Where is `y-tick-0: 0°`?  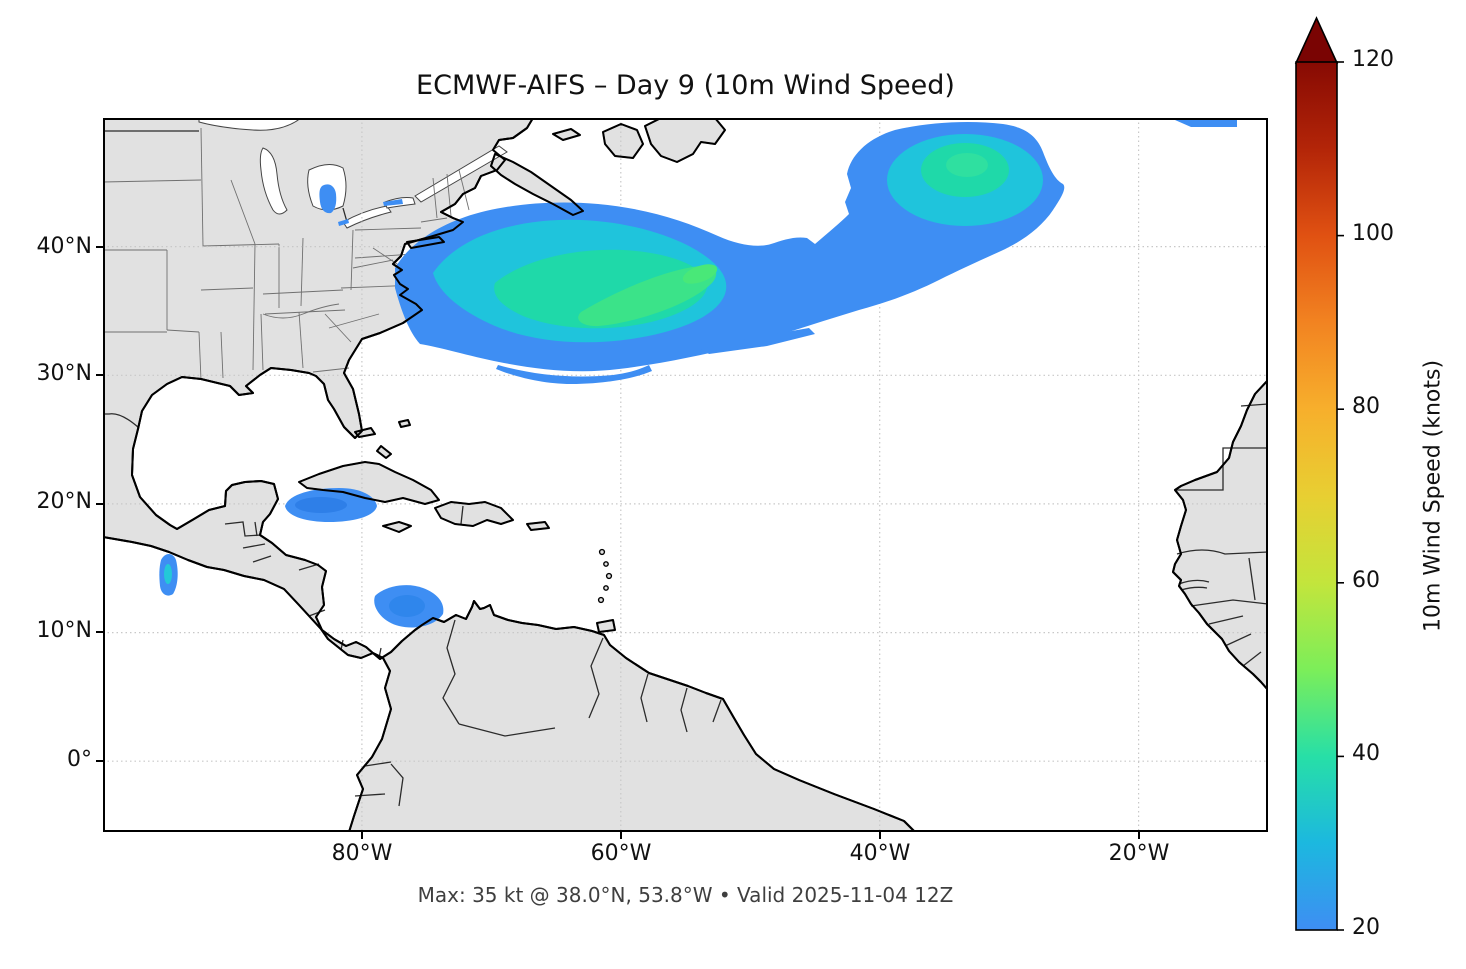 y-tick-0: 0° is located at coordinates (79, 759).